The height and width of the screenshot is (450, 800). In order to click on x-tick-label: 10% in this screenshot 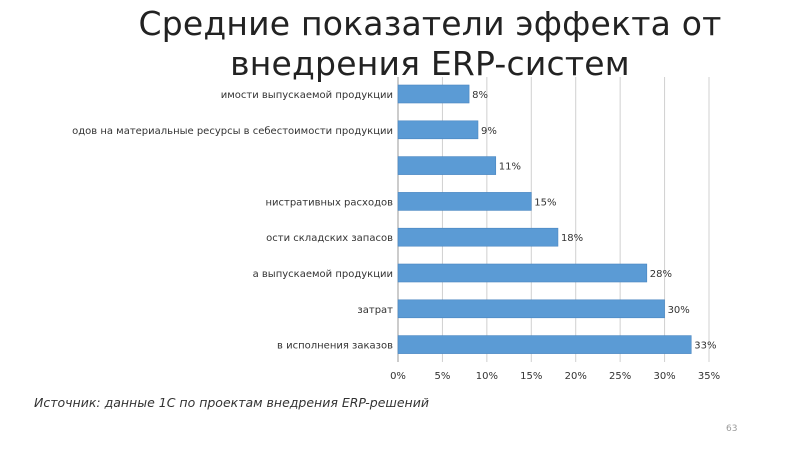, I will do `click(487, 376)`.